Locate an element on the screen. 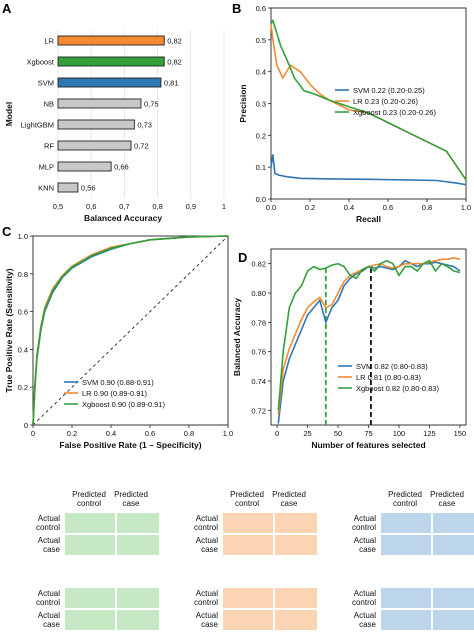 Image resolution: width=474 pixels, height=632 pixels. category-label: LR is located at coordinates (49, 41).